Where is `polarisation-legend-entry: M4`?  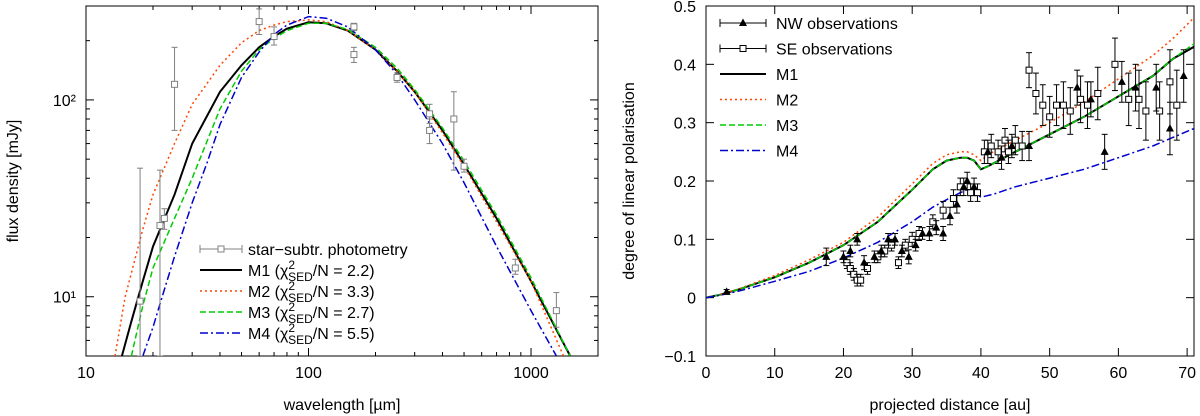 polarisation-legend-entry: M4 is located at coordinates (759, 152).